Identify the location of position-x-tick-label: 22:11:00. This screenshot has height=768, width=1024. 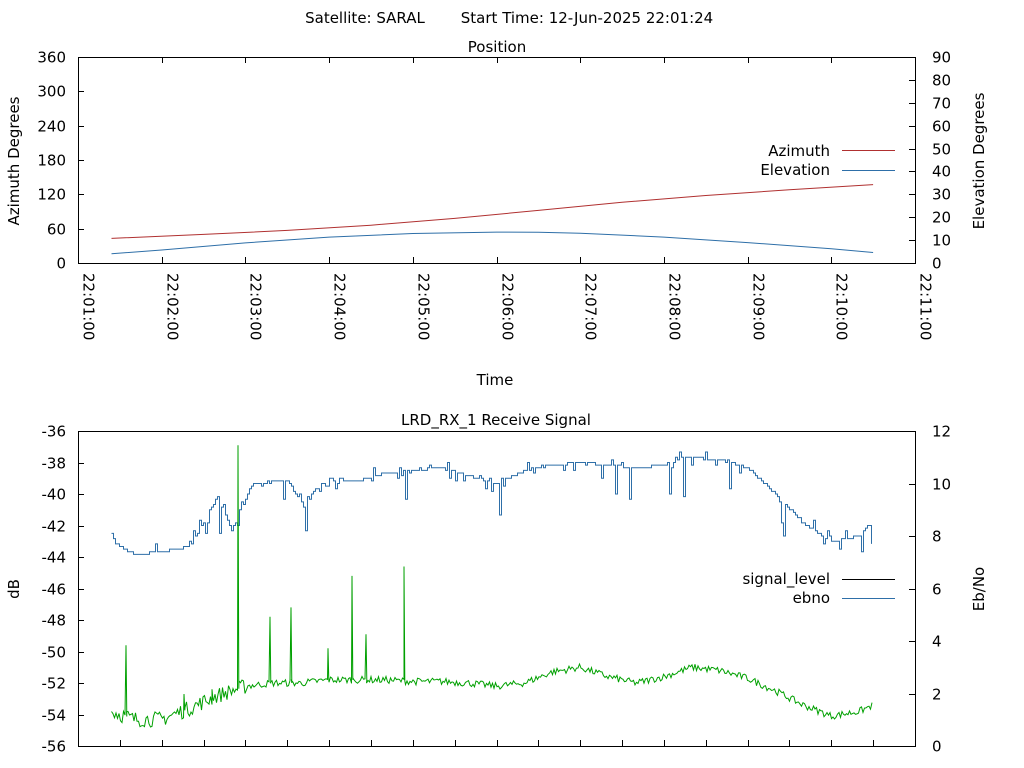
(926, 306).